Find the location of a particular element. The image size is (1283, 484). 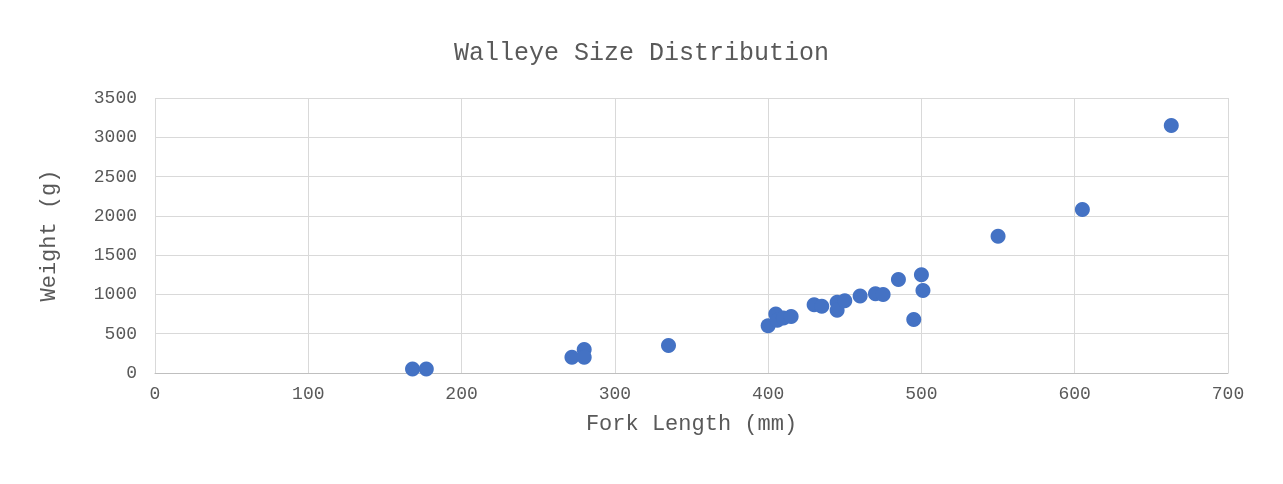

x-tick-label: 200 is located at coordinates (461, 394).